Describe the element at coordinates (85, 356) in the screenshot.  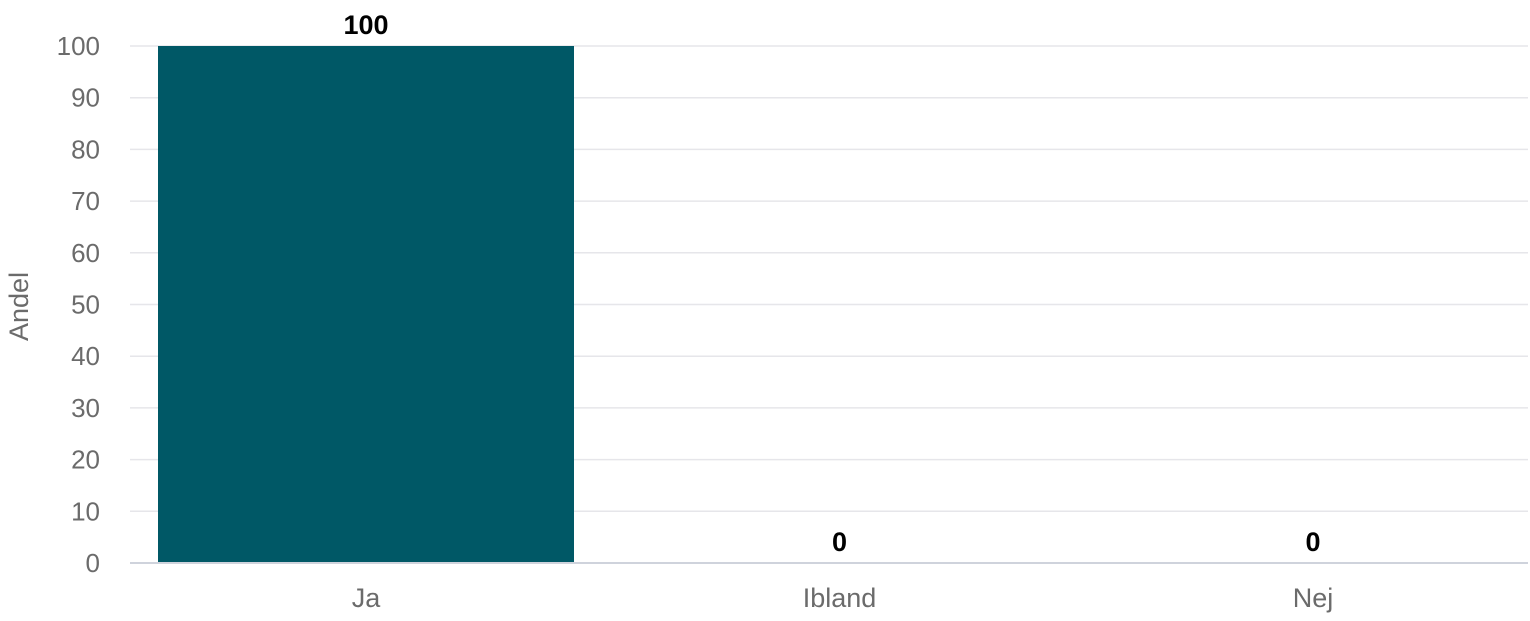
I see `y-tick-label: 40` at that location.